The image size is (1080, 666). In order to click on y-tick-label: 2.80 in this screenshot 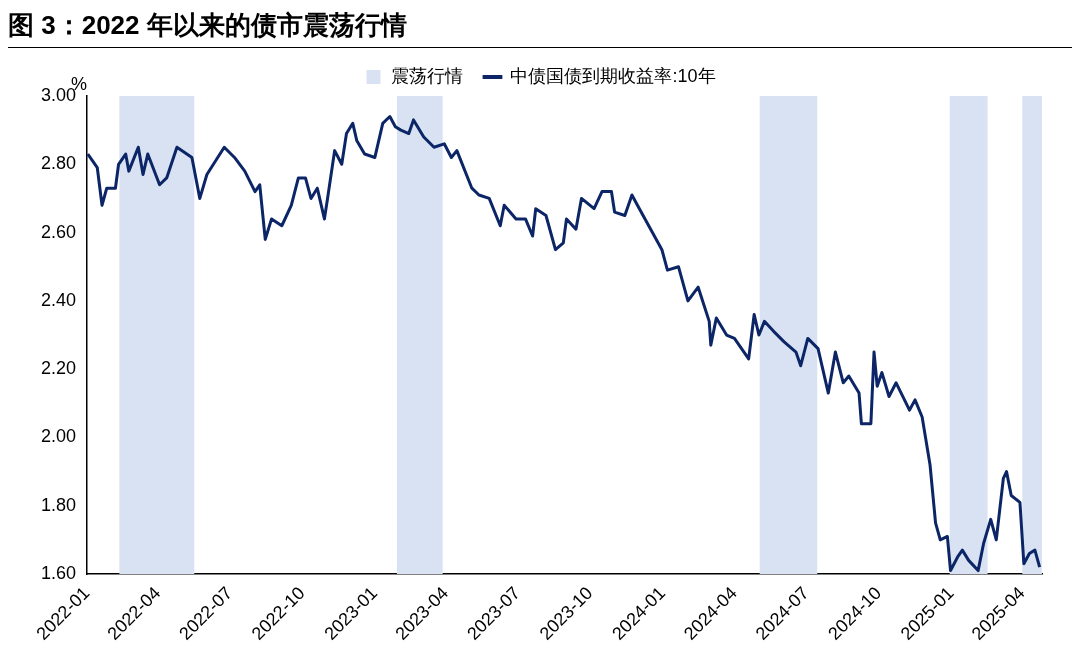, I will do `click(58, 163)`.